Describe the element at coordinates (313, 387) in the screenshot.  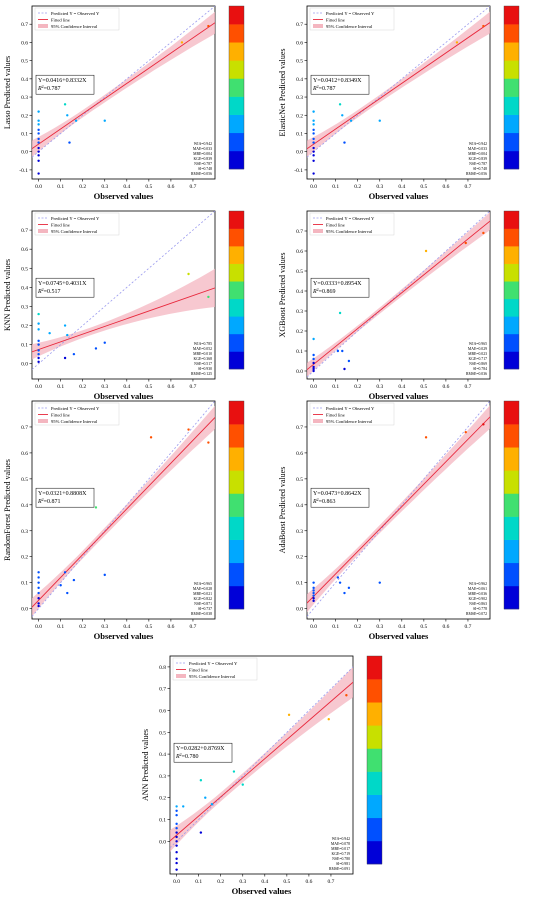
I see `x-tick-label: 0.0` at that location.